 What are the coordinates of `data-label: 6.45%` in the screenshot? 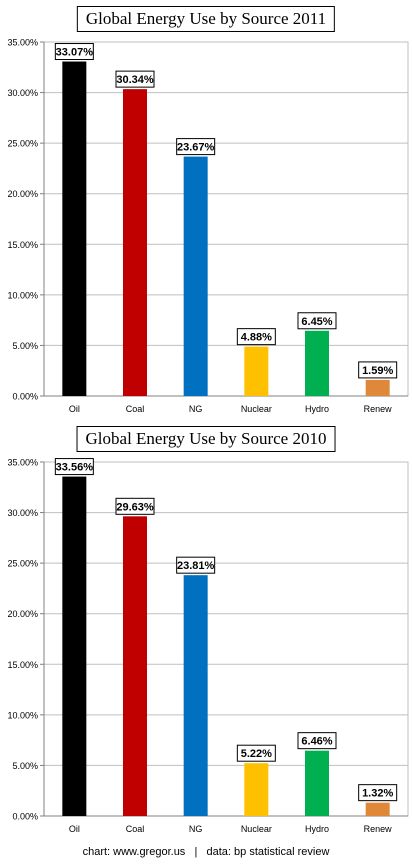 It's located at (316, 322).